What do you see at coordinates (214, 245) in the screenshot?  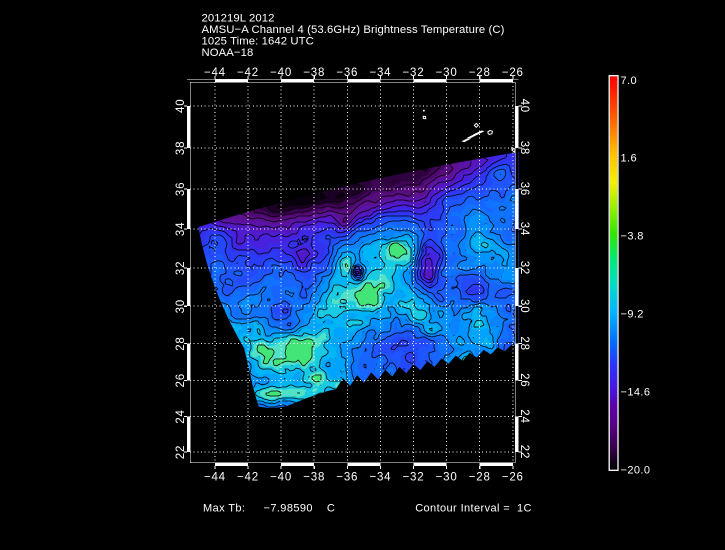 I see `svg-text: 13` at bounding box center [214, 245].